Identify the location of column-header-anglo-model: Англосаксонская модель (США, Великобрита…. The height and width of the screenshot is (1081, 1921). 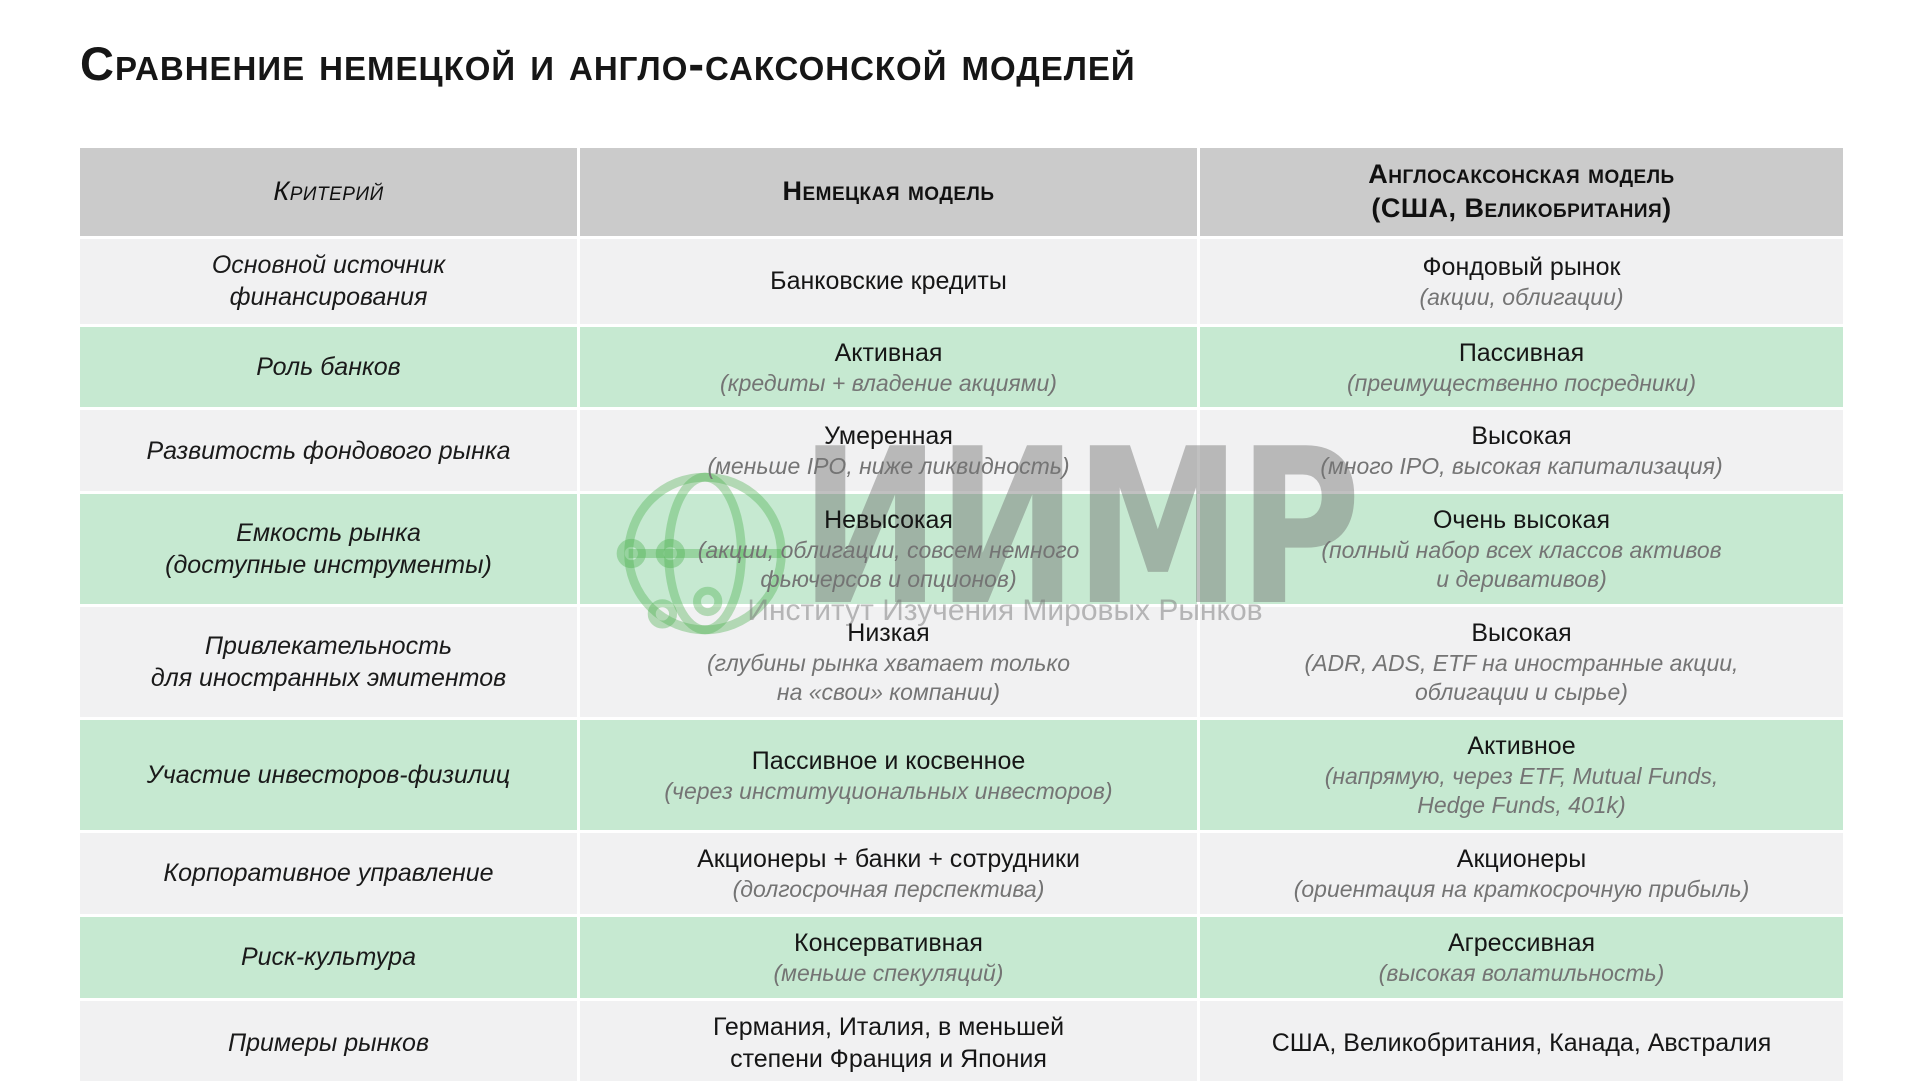
(1521, 192).